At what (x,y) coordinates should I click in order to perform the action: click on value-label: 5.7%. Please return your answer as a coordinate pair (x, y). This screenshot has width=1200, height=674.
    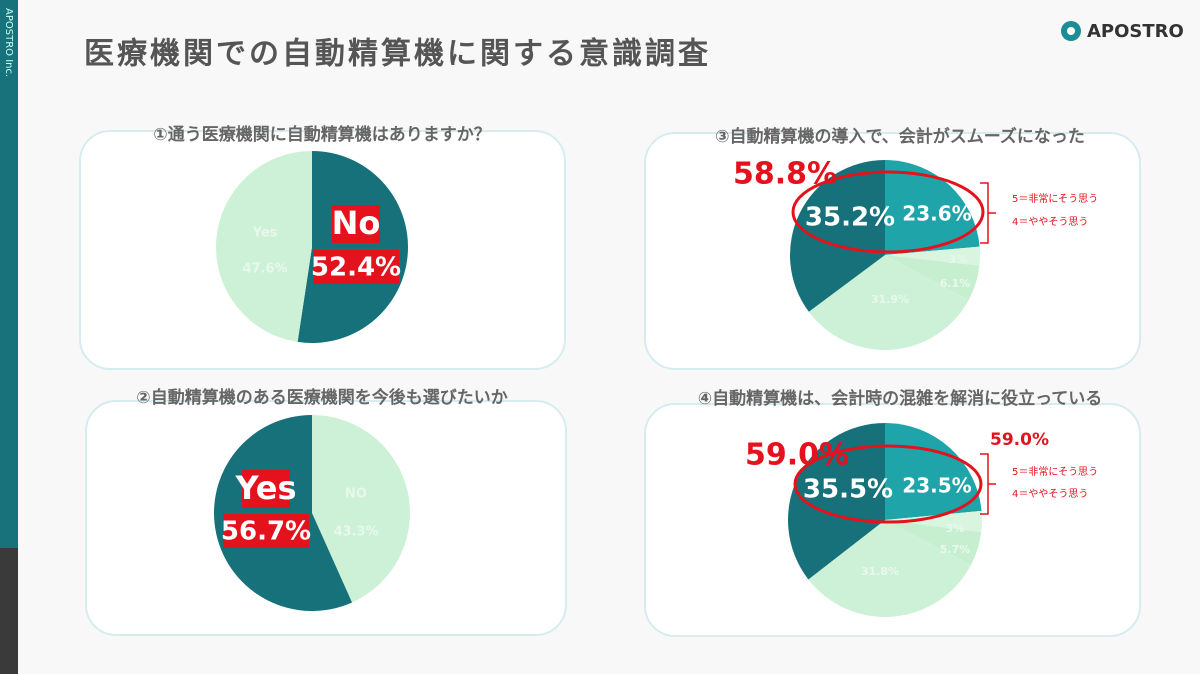
    Looking at the image, I should click on (955, 549).